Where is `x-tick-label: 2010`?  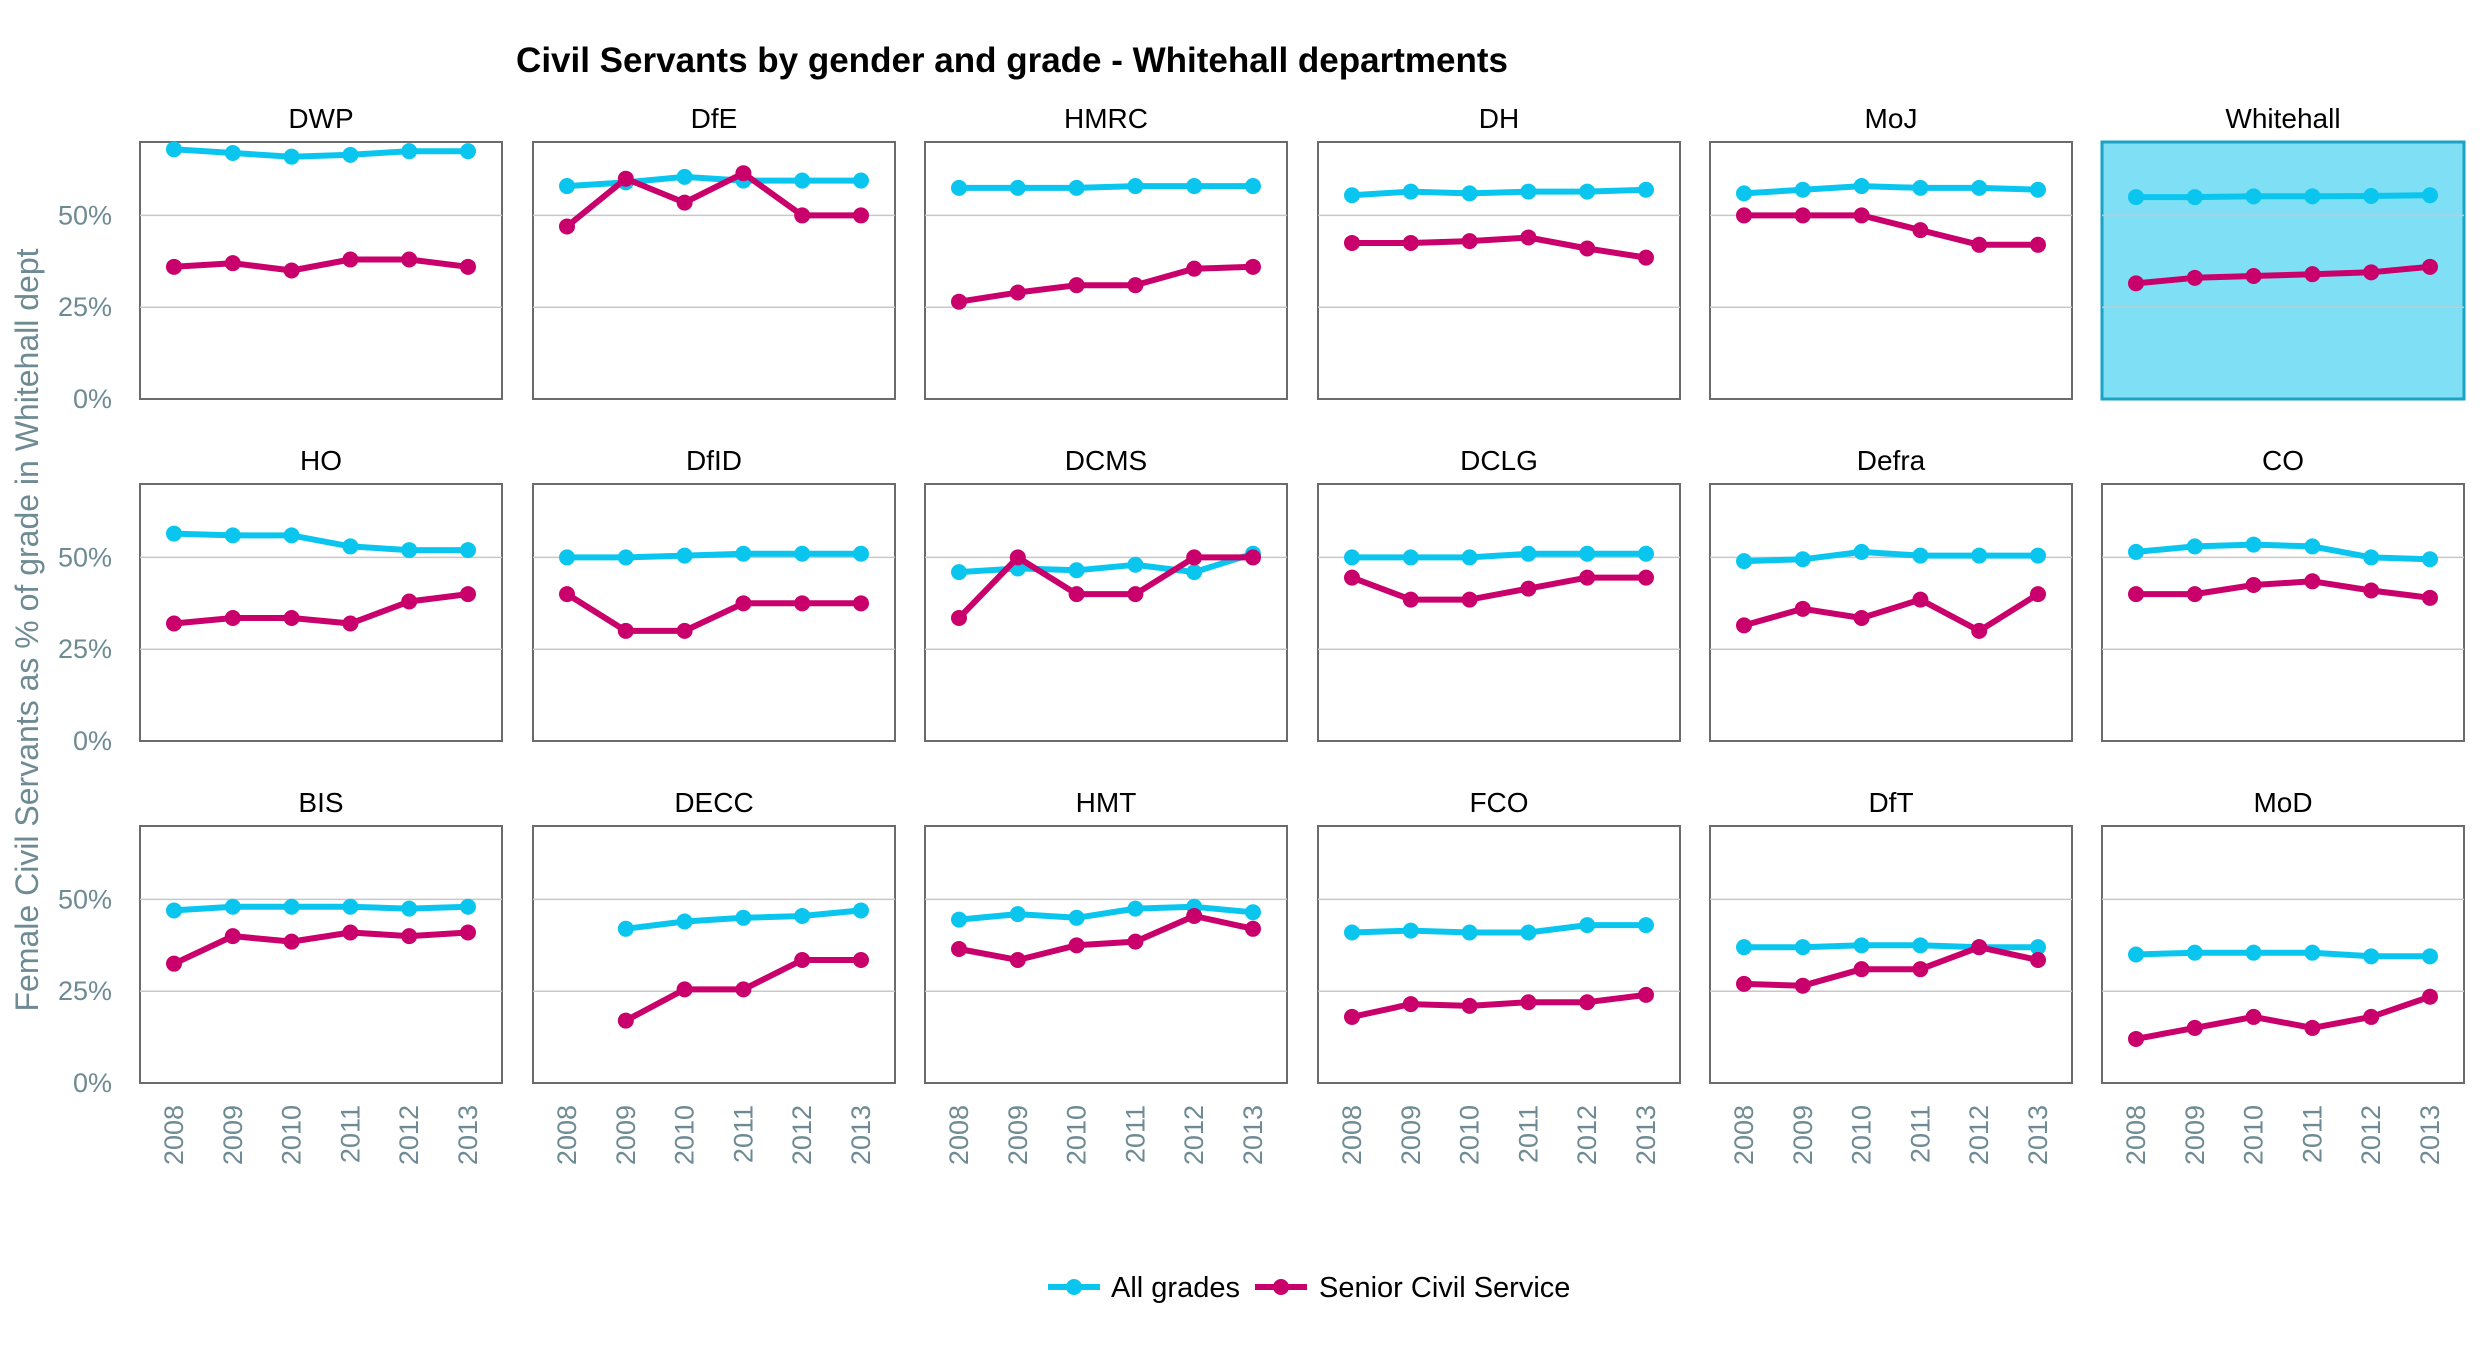
x-tick-label: 2010 is located at coordinates (685, 1135).